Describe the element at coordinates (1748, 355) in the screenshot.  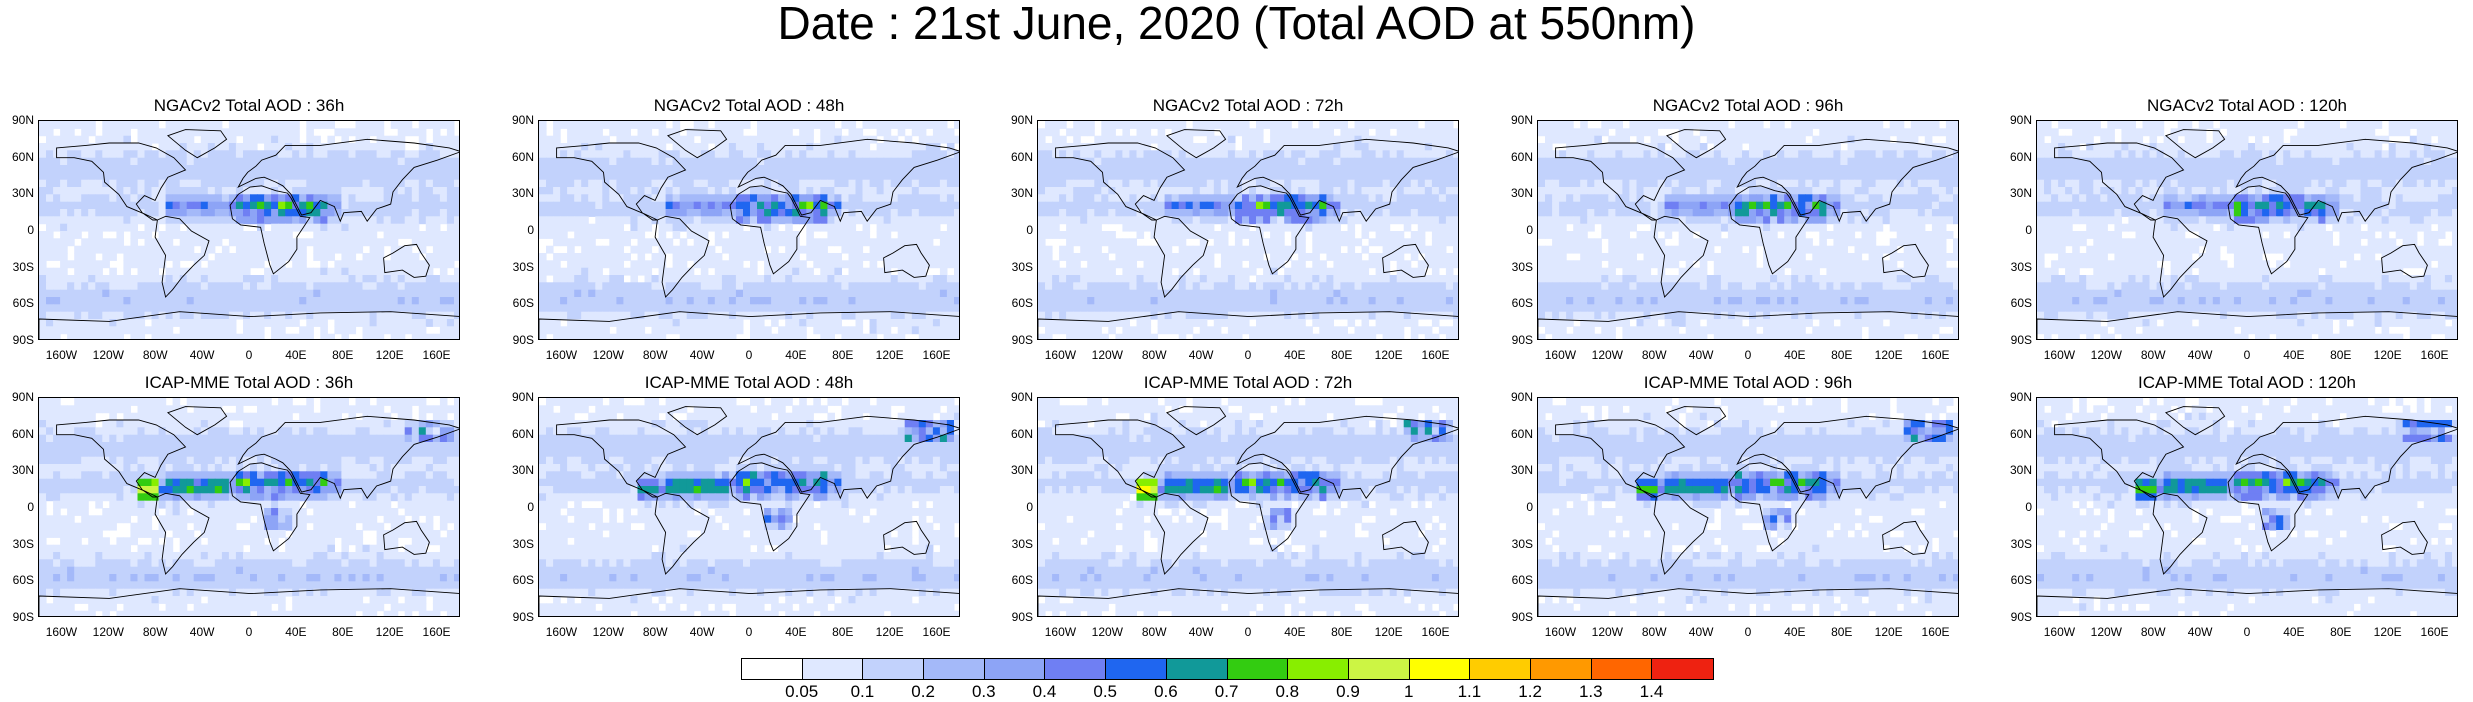
I see `lon-tick-label: 0` at that location.